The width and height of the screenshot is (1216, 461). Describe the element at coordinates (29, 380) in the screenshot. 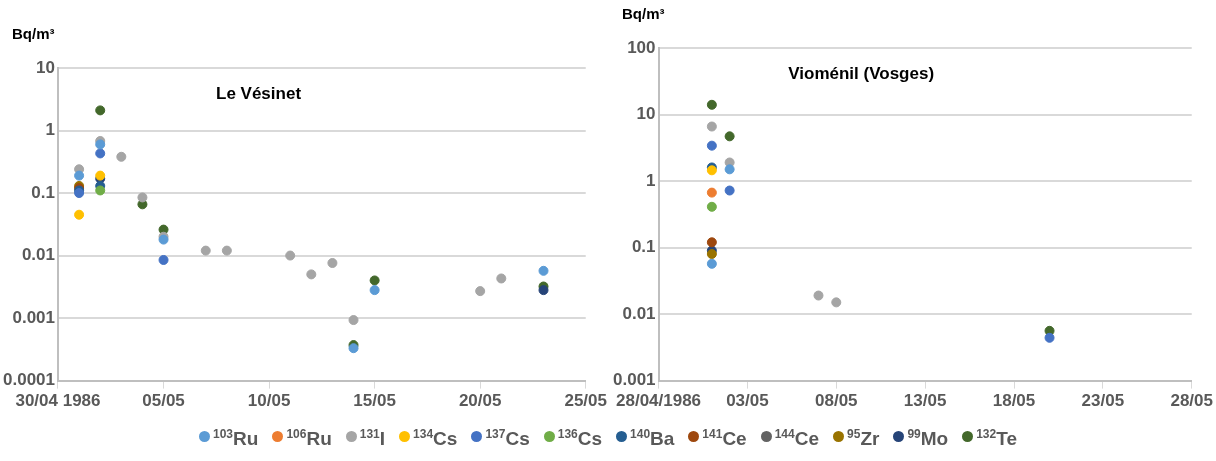

I see `y-tick-label: 0.0001` at that location.